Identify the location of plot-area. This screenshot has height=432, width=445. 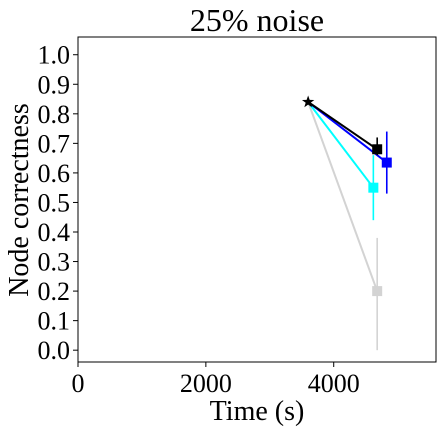
(346, 223).